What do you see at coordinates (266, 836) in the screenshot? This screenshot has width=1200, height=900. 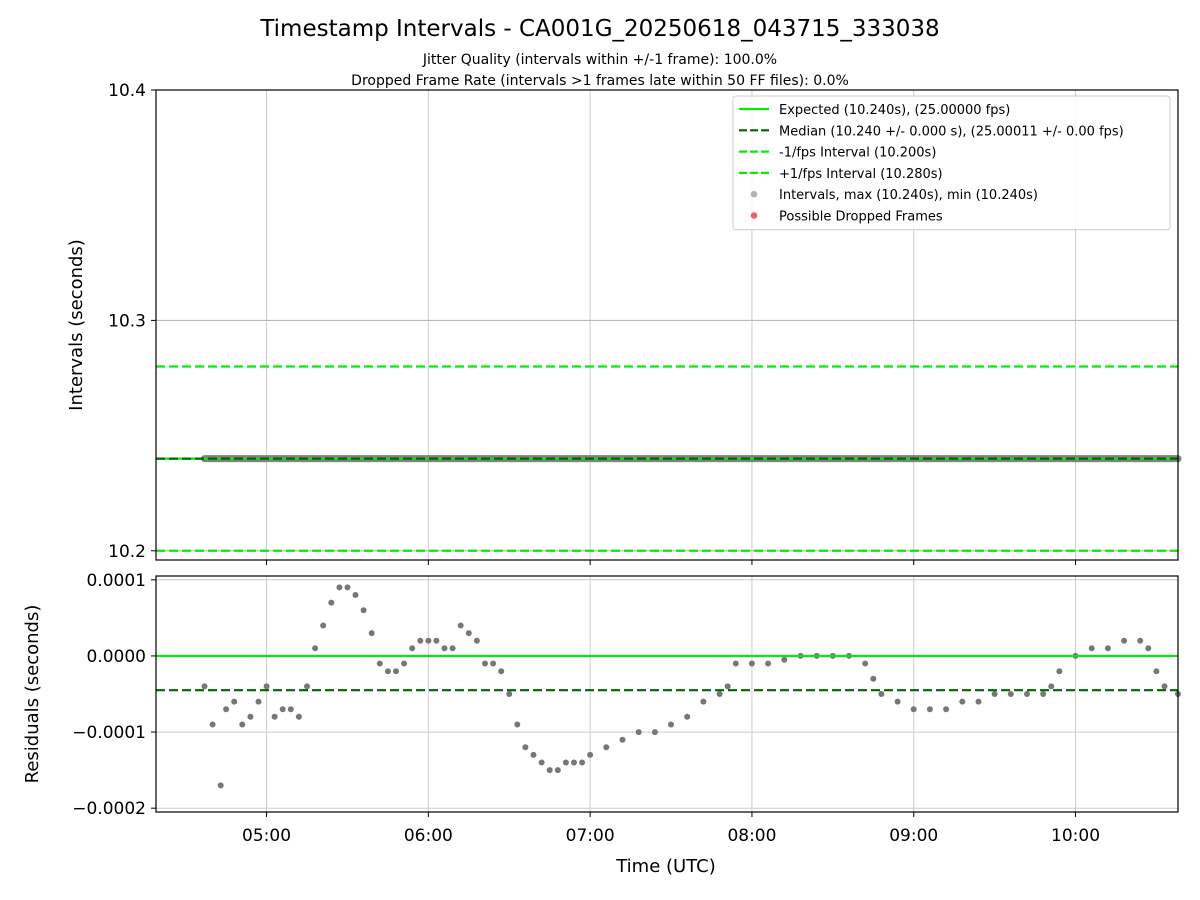 I see `x-tick-label: 05:00` at bounding box center [266, 836].